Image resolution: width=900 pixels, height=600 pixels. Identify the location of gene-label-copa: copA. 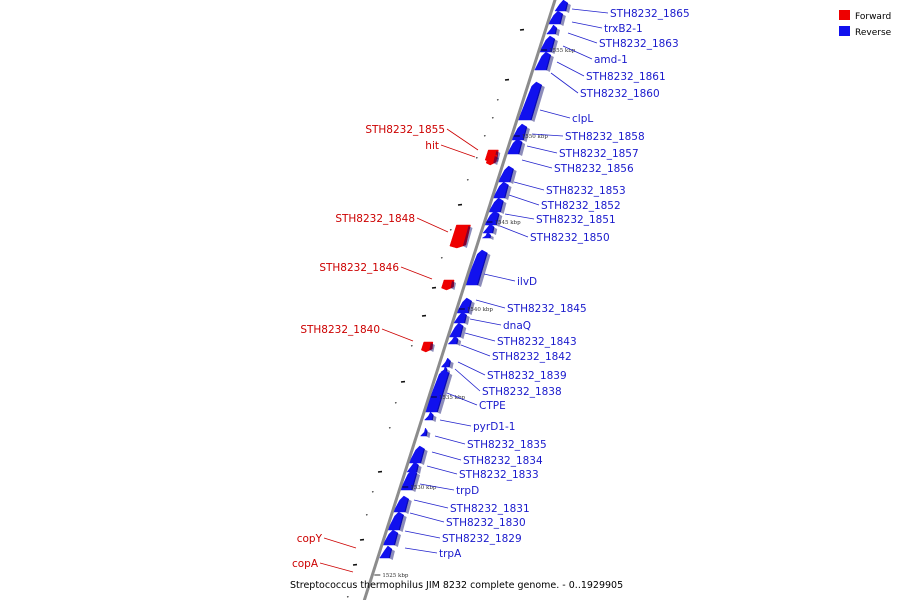
(305, 564).